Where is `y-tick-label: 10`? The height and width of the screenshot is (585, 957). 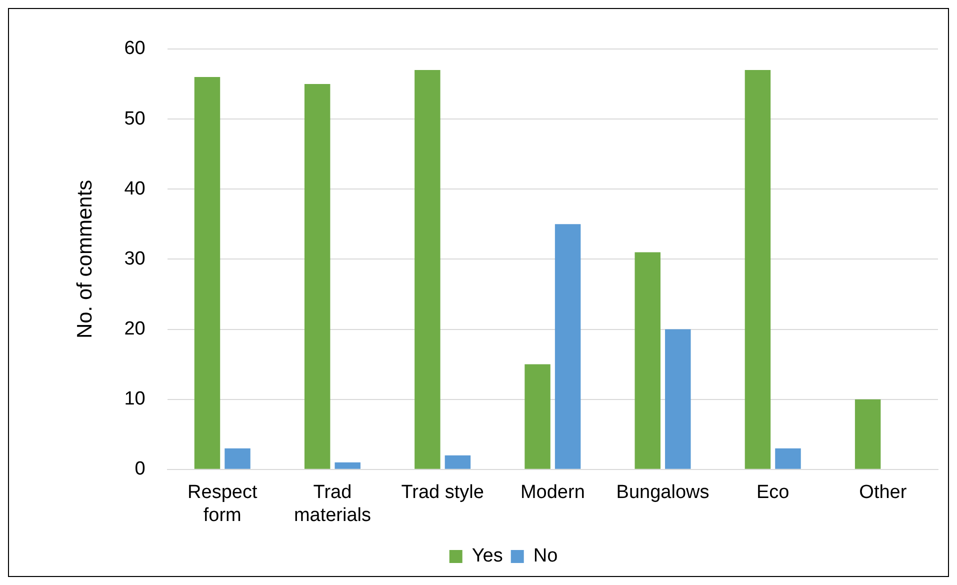
y-tick-label: 10 is located at coordinates (135, 399).